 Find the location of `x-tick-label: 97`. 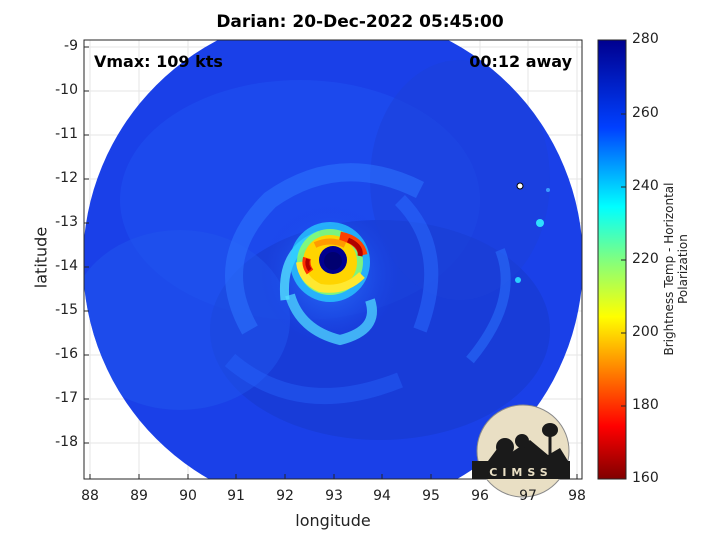

x-tick-label: 97 is located at coordinates (528, 496).